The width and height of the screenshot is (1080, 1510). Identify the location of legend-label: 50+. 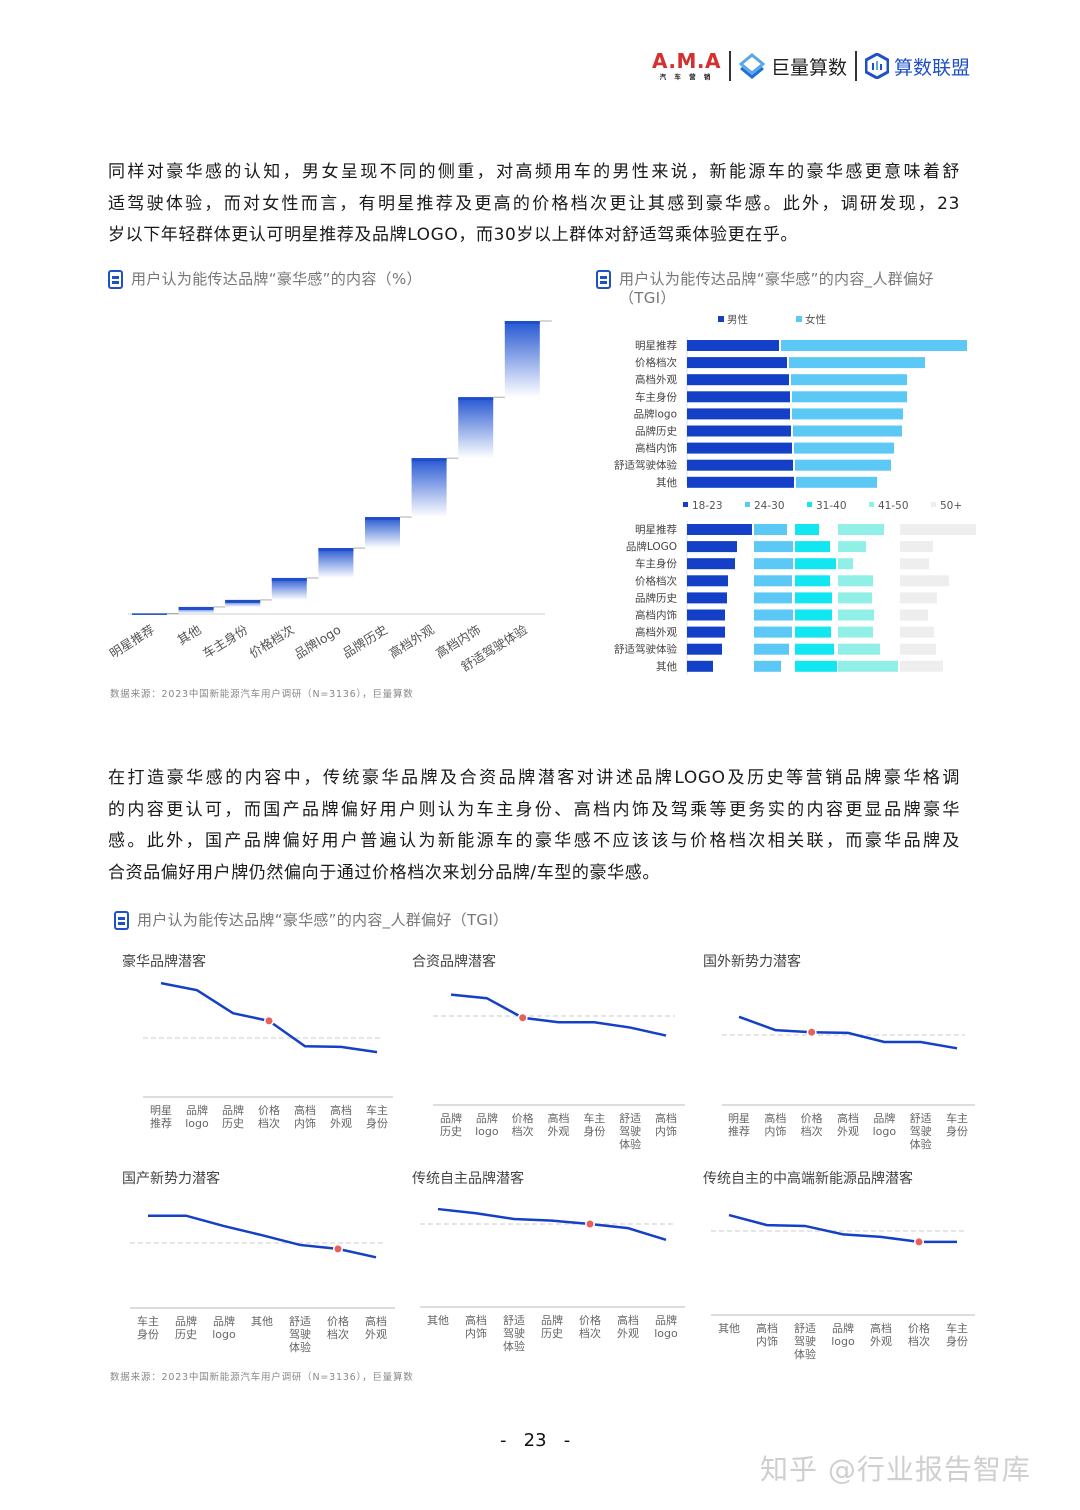
(951, 506).